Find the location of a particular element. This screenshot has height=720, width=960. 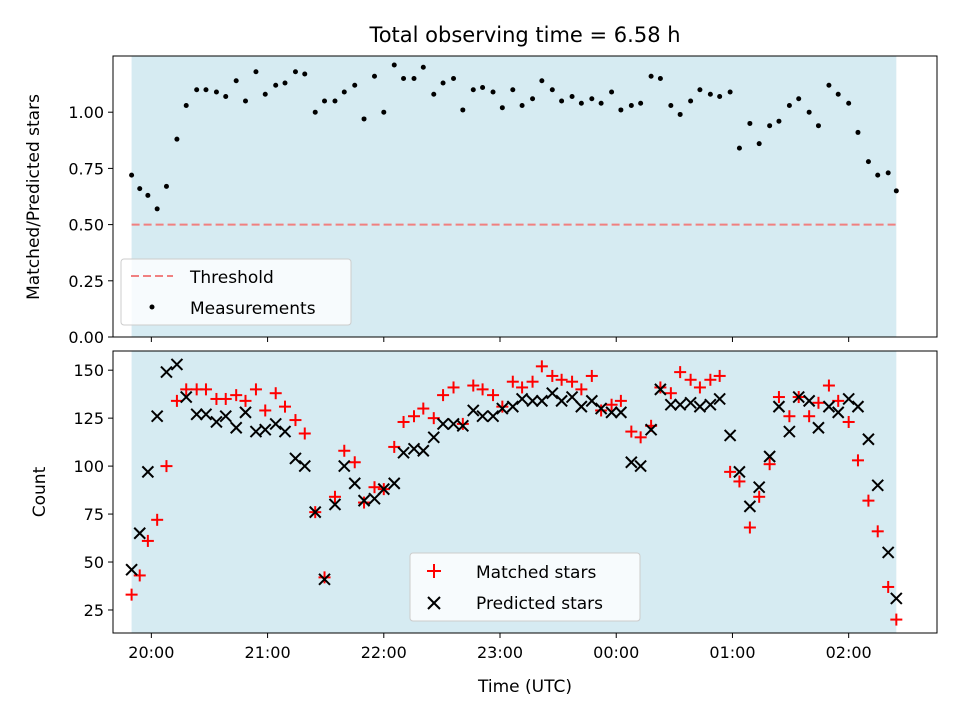

y-tick-label: 0.50 is located at coordinates (86, 225).